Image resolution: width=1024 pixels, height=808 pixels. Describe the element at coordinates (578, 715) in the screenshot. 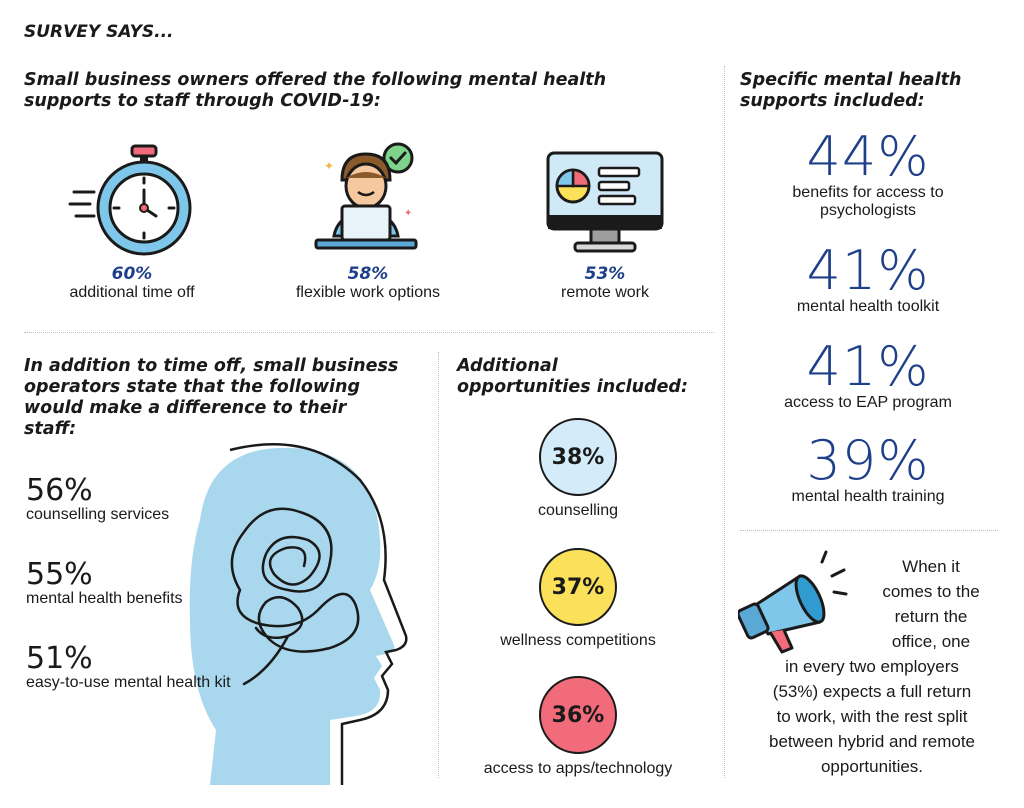

I see `percent-circle: 36%` at that location.